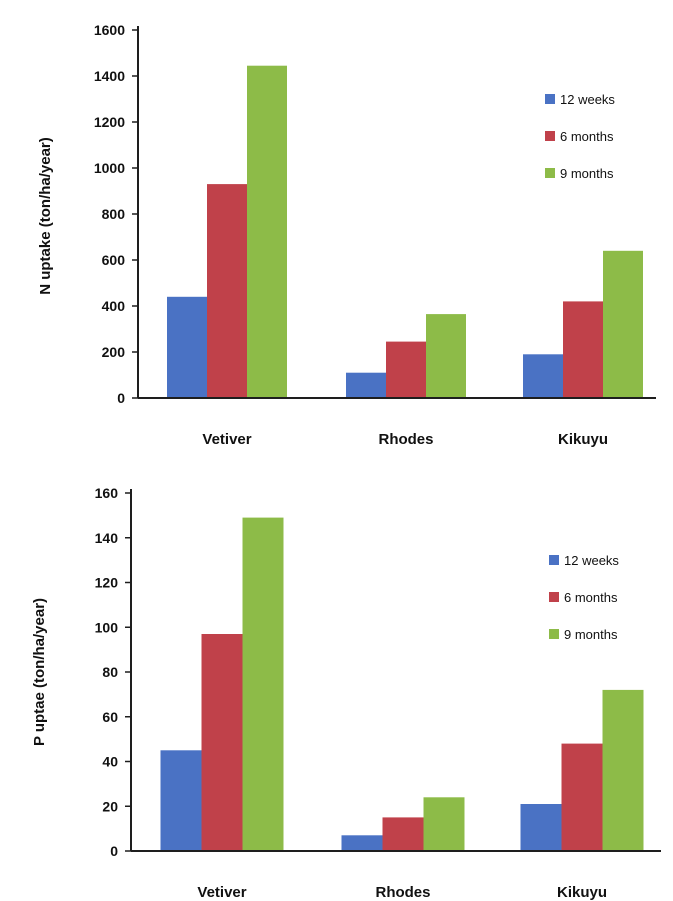 The width and height of the screenshot is (673, 901). Describe the element at coordinates (121, 398) in the screenshot. I see `n-uptake-y-tick-label: 0` at that location.